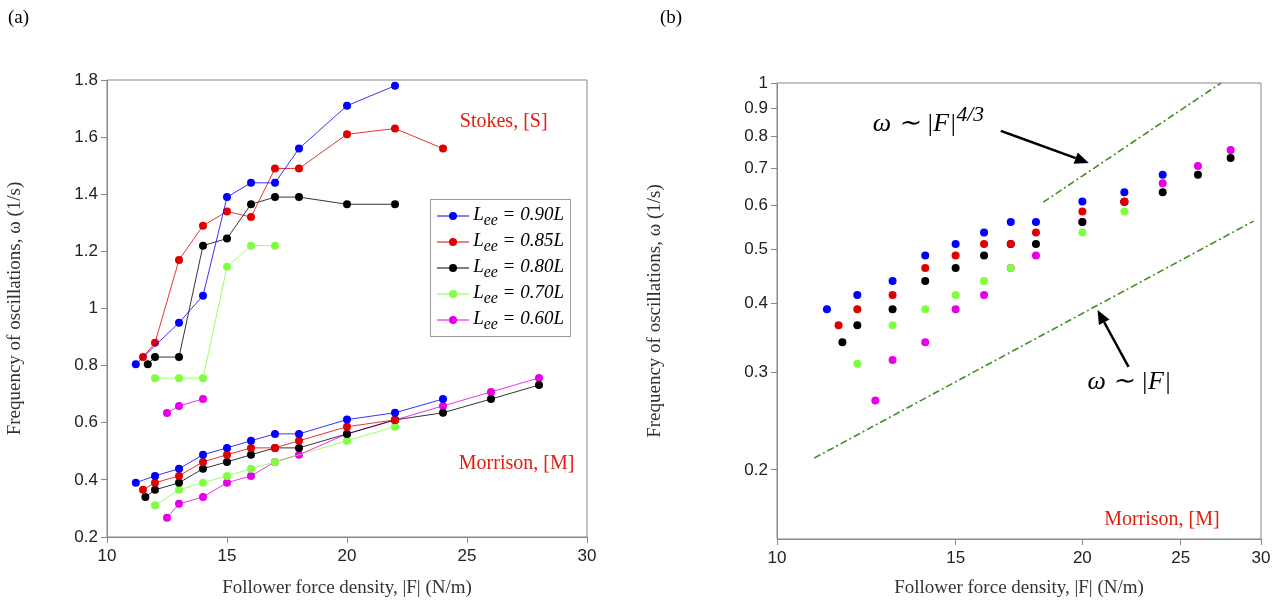  Describe the element at coordinates (671, 17) in the screenshot. I see `chart-title: (b)` at that location.